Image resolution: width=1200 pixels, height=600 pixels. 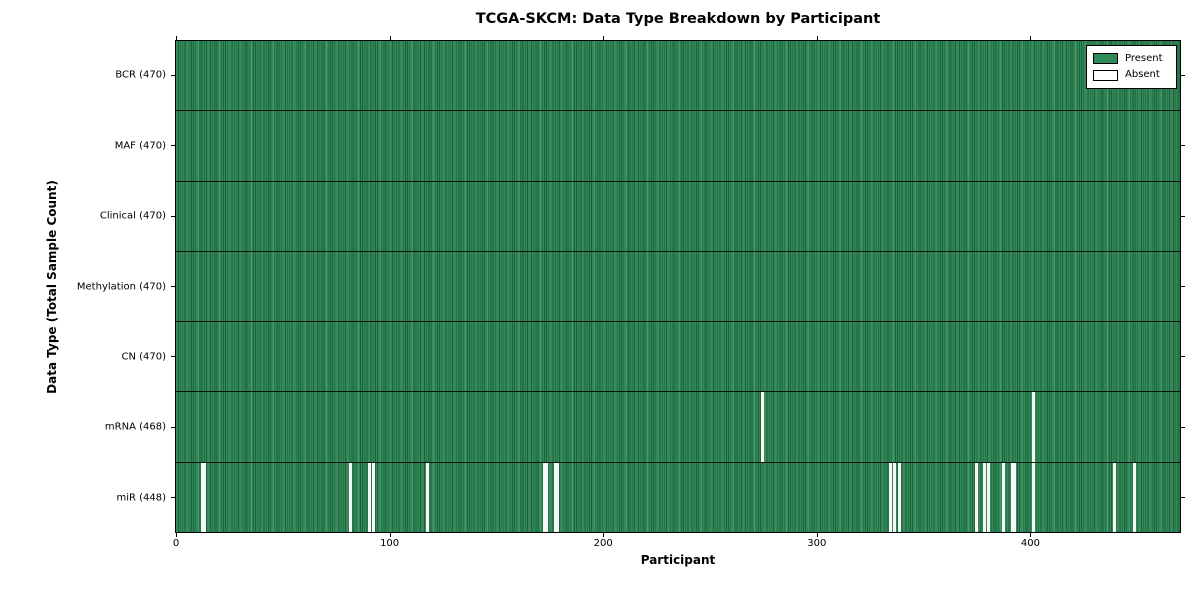 I want to click on y-tick-label-MAF: MAF (470), so click(x=140, y=146).